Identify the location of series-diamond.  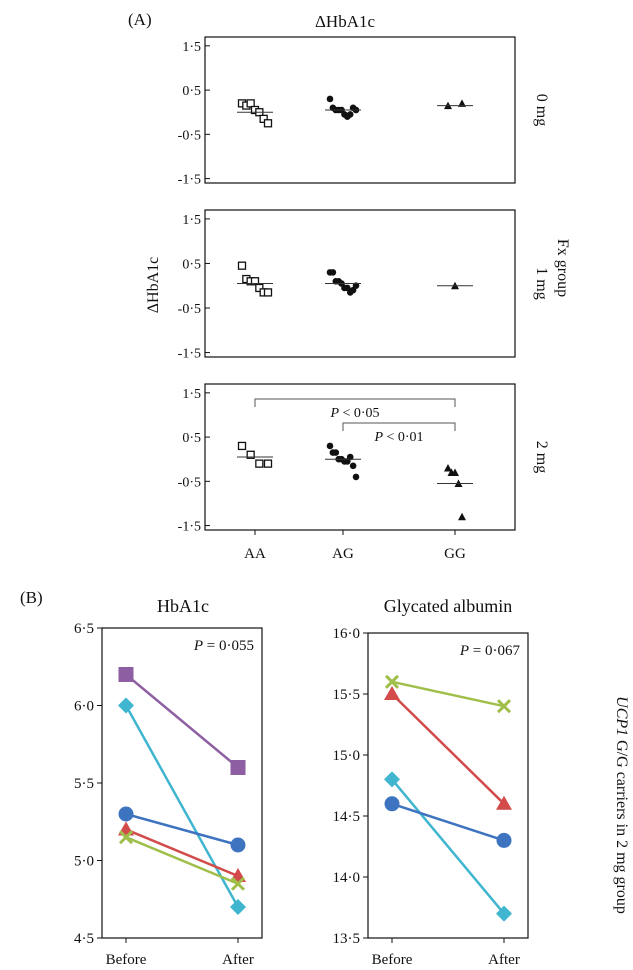
(448, 846).